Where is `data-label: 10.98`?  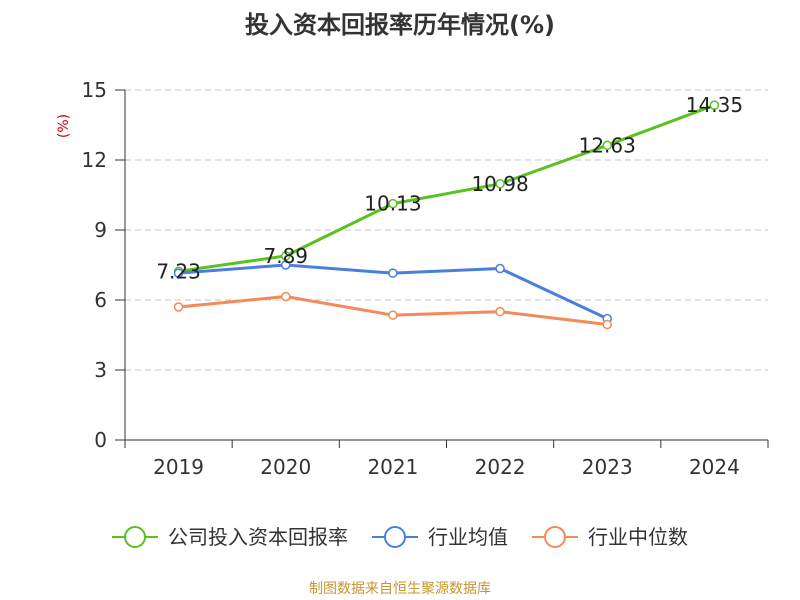
data-label: 10.98 is located at coordinates (499, 184).